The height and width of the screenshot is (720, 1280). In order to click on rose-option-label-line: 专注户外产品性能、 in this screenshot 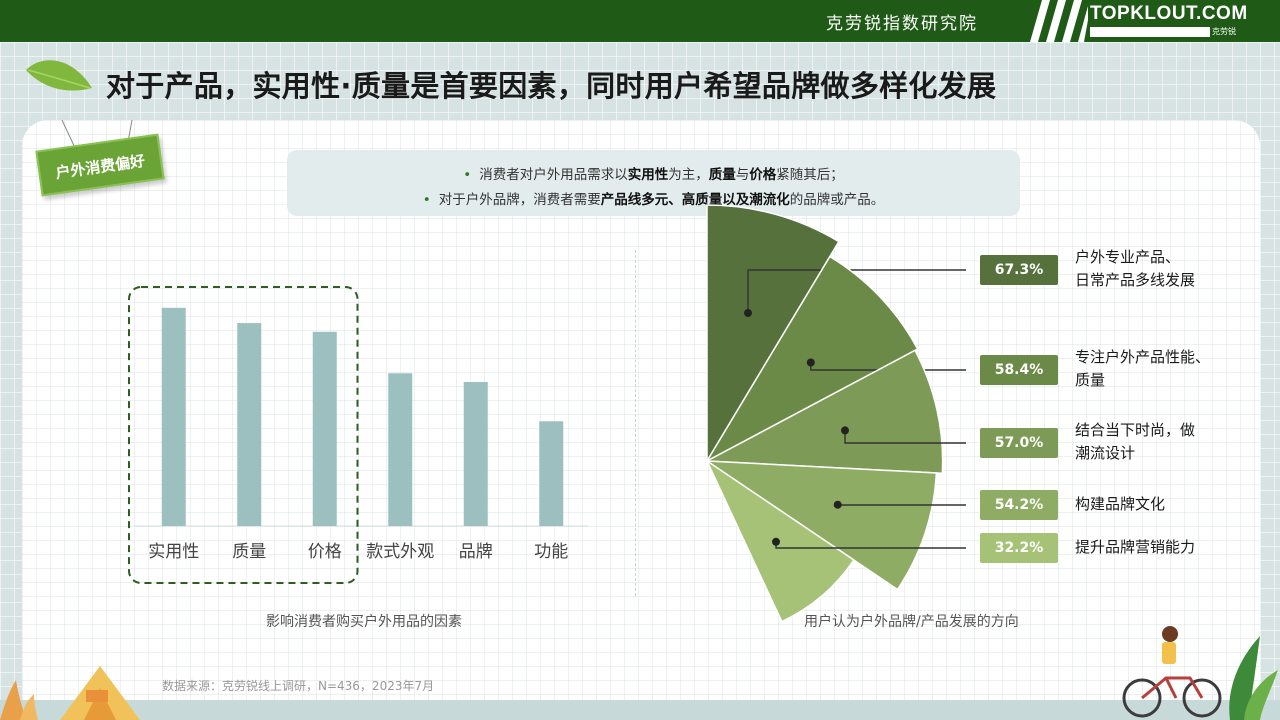, I will do `click(1143, 357)`.